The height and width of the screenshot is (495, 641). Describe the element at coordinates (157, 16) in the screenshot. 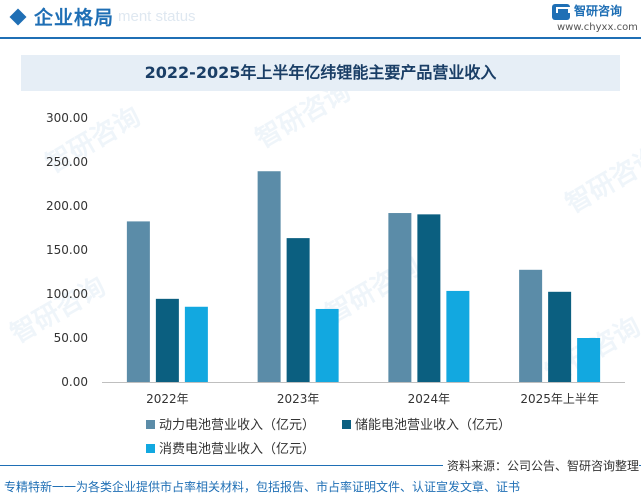

I see `ghost-subtitle: ment status` at that location.